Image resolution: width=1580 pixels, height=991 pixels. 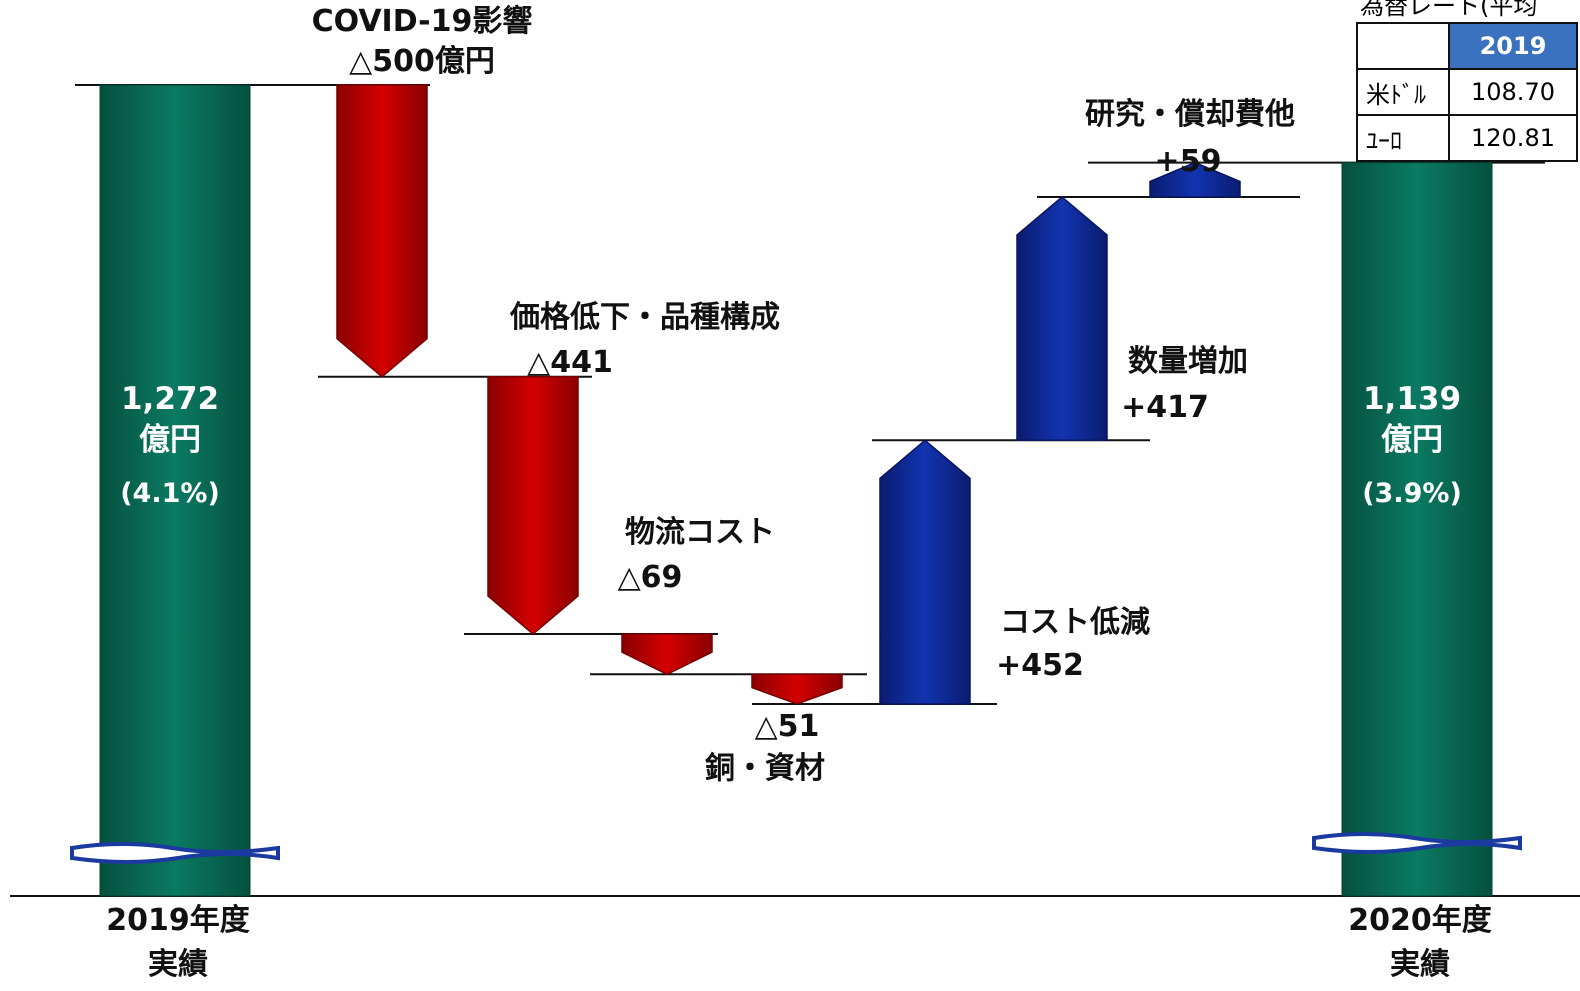 What do you see at coordinates (178, 942) in the screenshot?
I see `x-tick-label: 2019年度 実績` at bounding box center [178, 942].